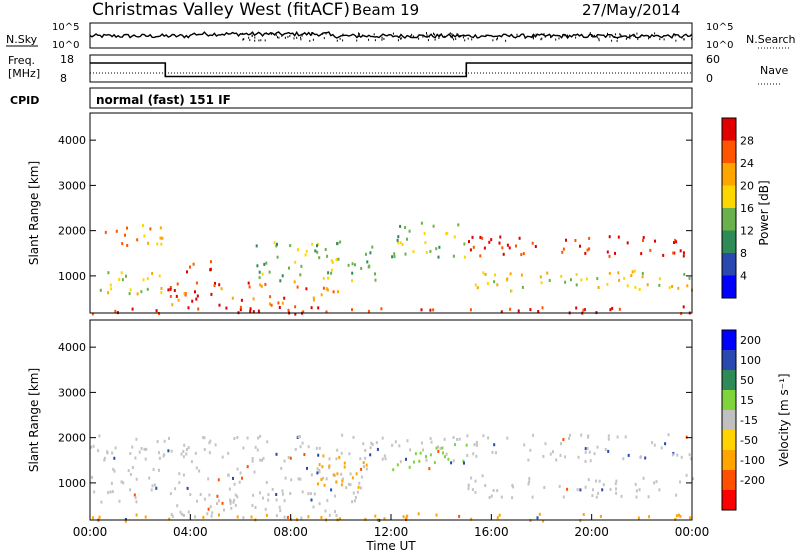 Image resolution: width=800 pixels, height=554 pixels. I want to click on xtick-label: 16:00, so click(491, 532).